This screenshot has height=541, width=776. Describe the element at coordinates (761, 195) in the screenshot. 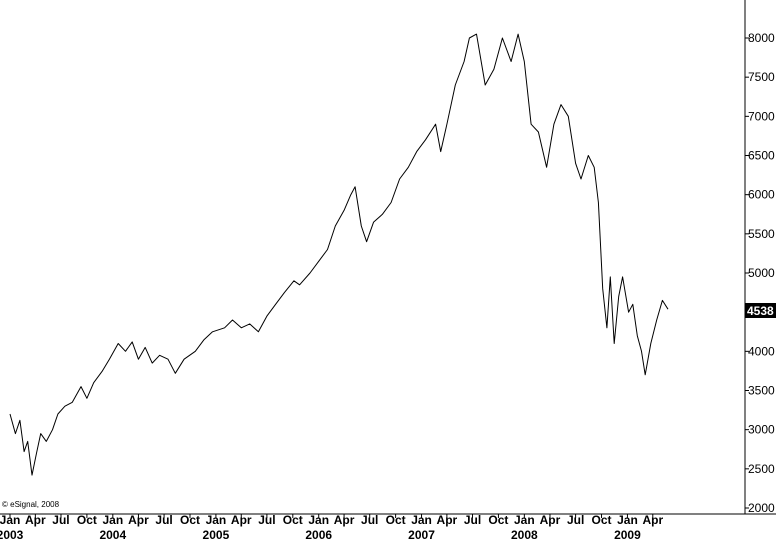

I see `y-tick-label: 6000` at that location.